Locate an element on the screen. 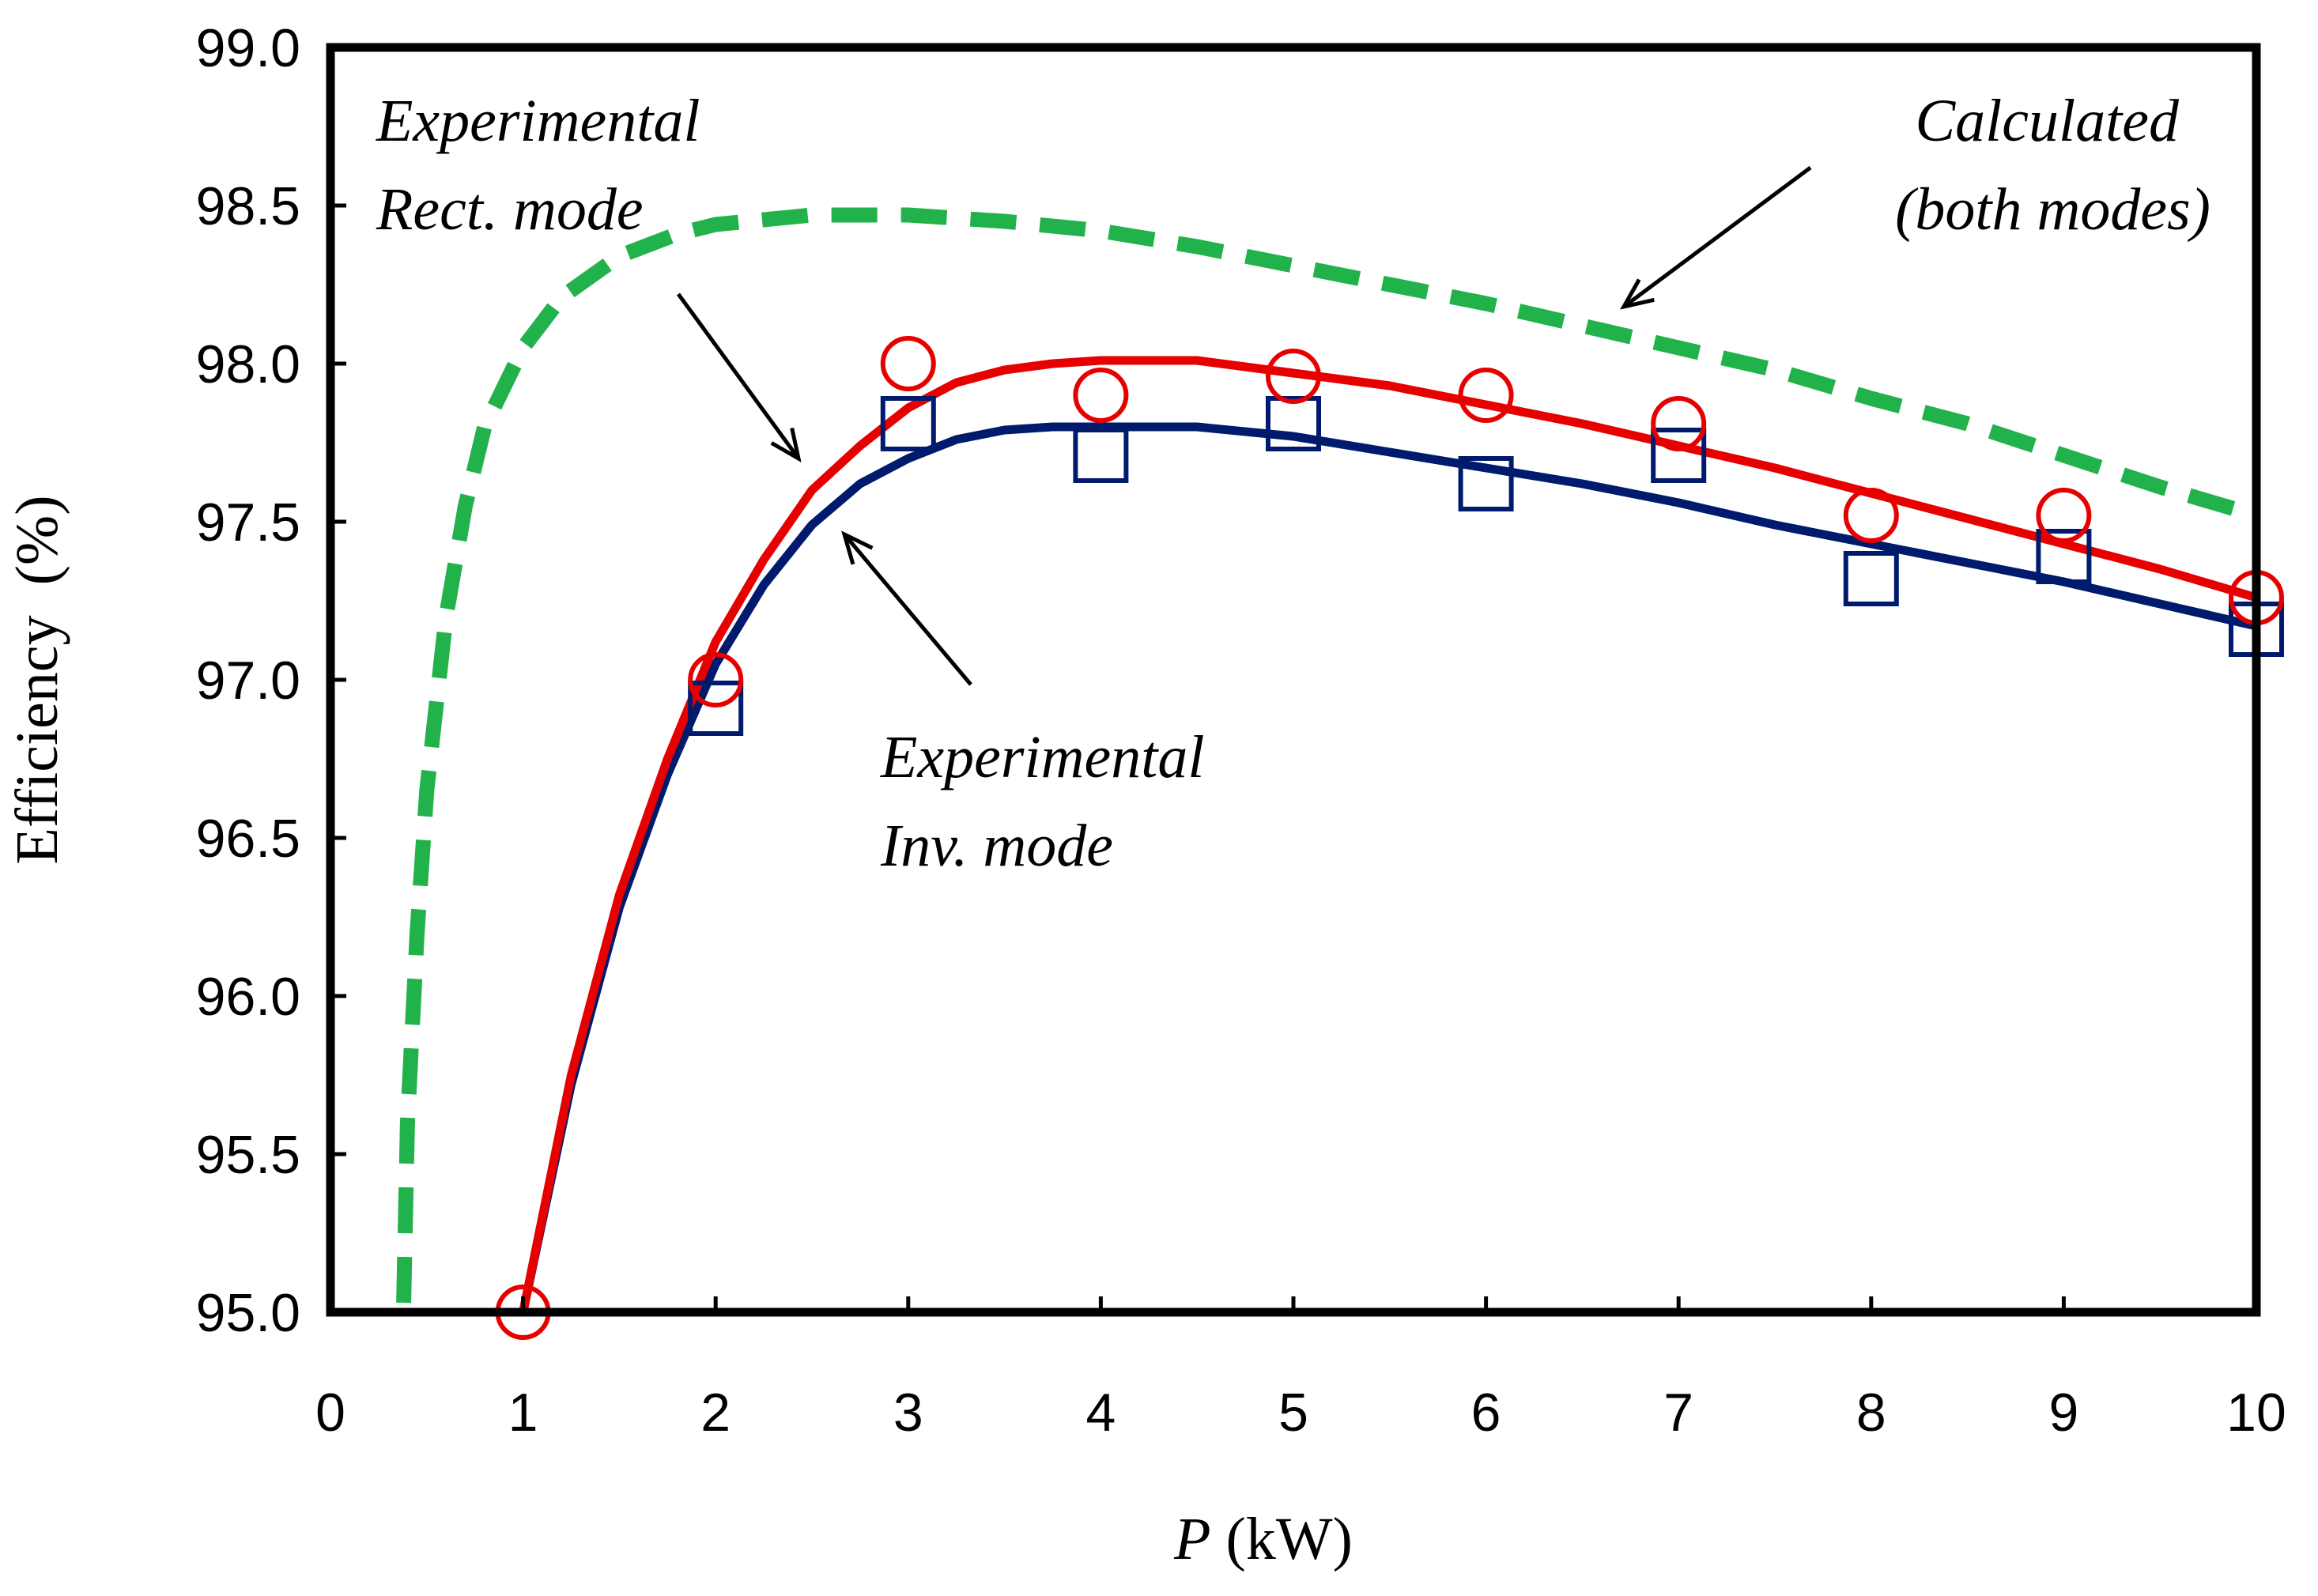 This screenshot has width=2318, height=1596. x-axis-variable: P is located at coordinates (1192, 1539).